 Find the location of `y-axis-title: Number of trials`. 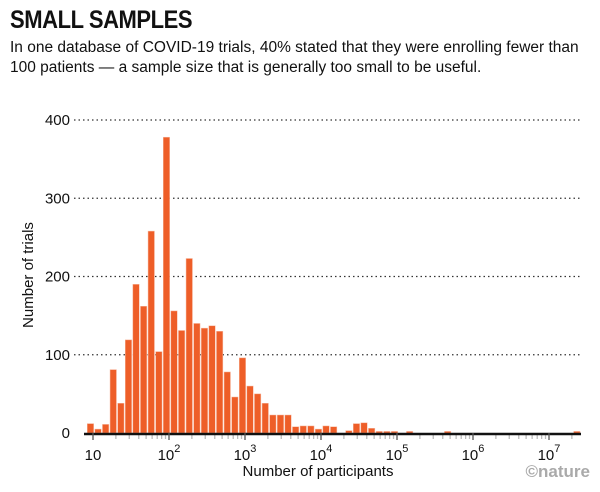

y-axis-title: Number of trials is located at coordinates (28, 275).